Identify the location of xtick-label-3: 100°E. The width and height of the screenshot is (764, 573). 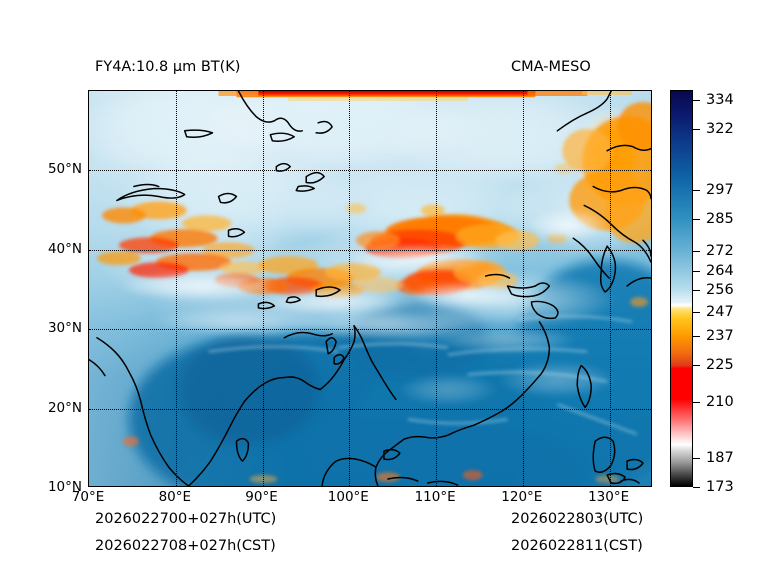
(348, 497).